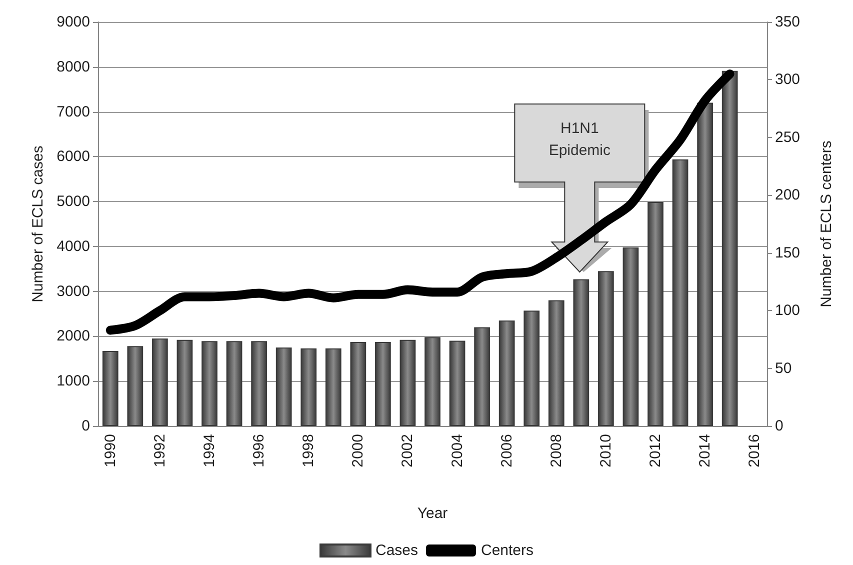 This screenshot has height=565, width=853. I want to click on y-tick-label: 3000, so click(73, 291).